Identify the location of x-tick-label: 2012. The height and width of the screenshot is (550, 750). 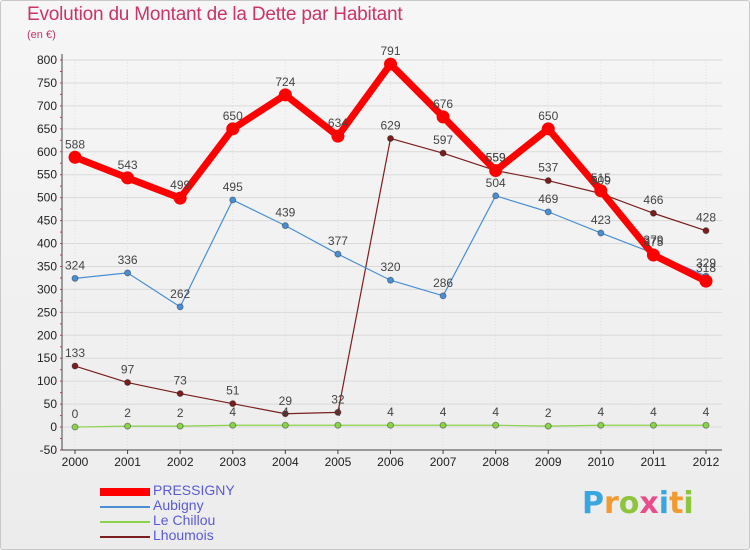
(706, 462).